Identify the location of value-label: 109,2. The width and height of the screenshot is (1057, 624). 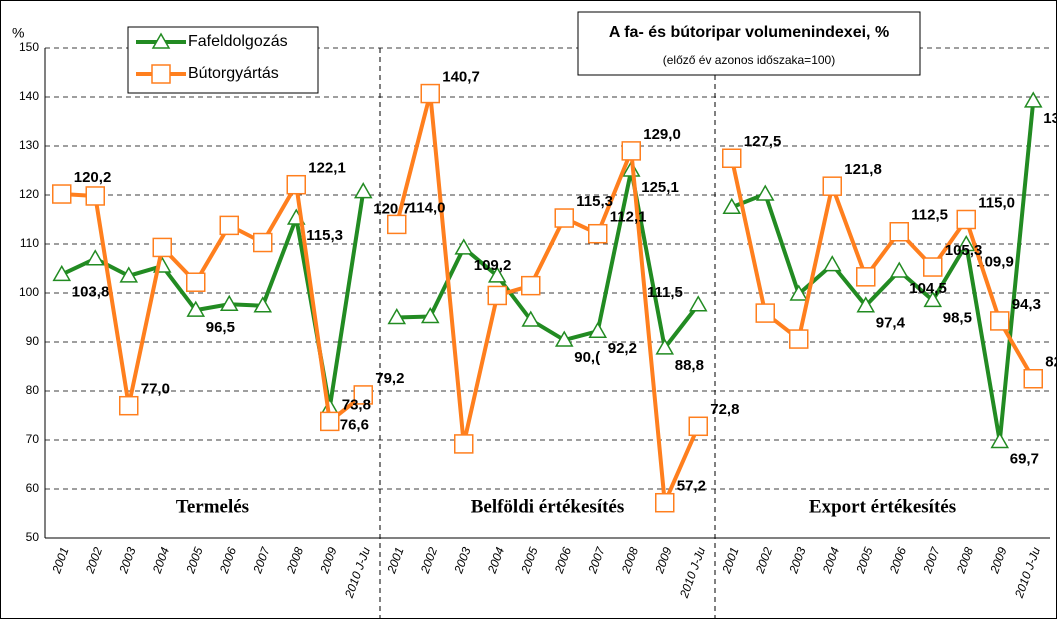
(493, 265).